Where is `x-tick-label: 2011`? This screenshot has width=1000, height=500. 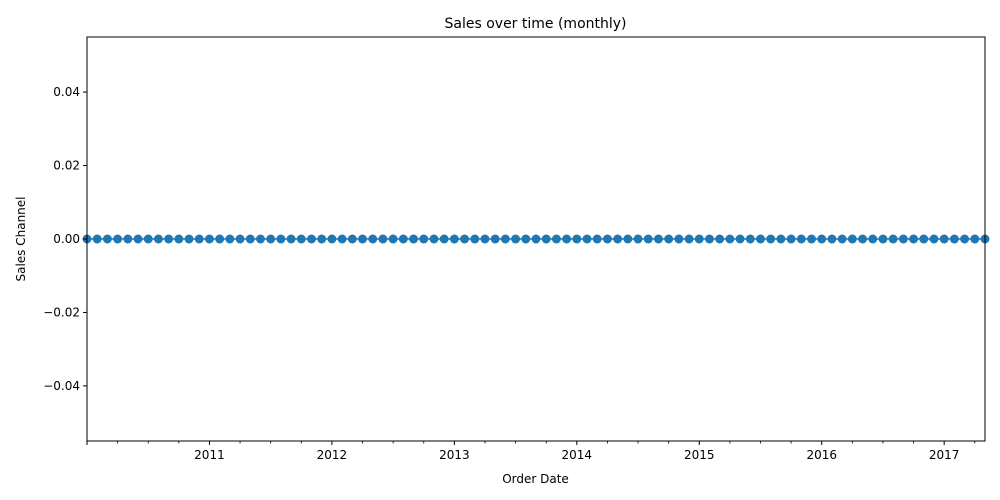
x-tick-label: 2011 is located at coordinates (209, 455).